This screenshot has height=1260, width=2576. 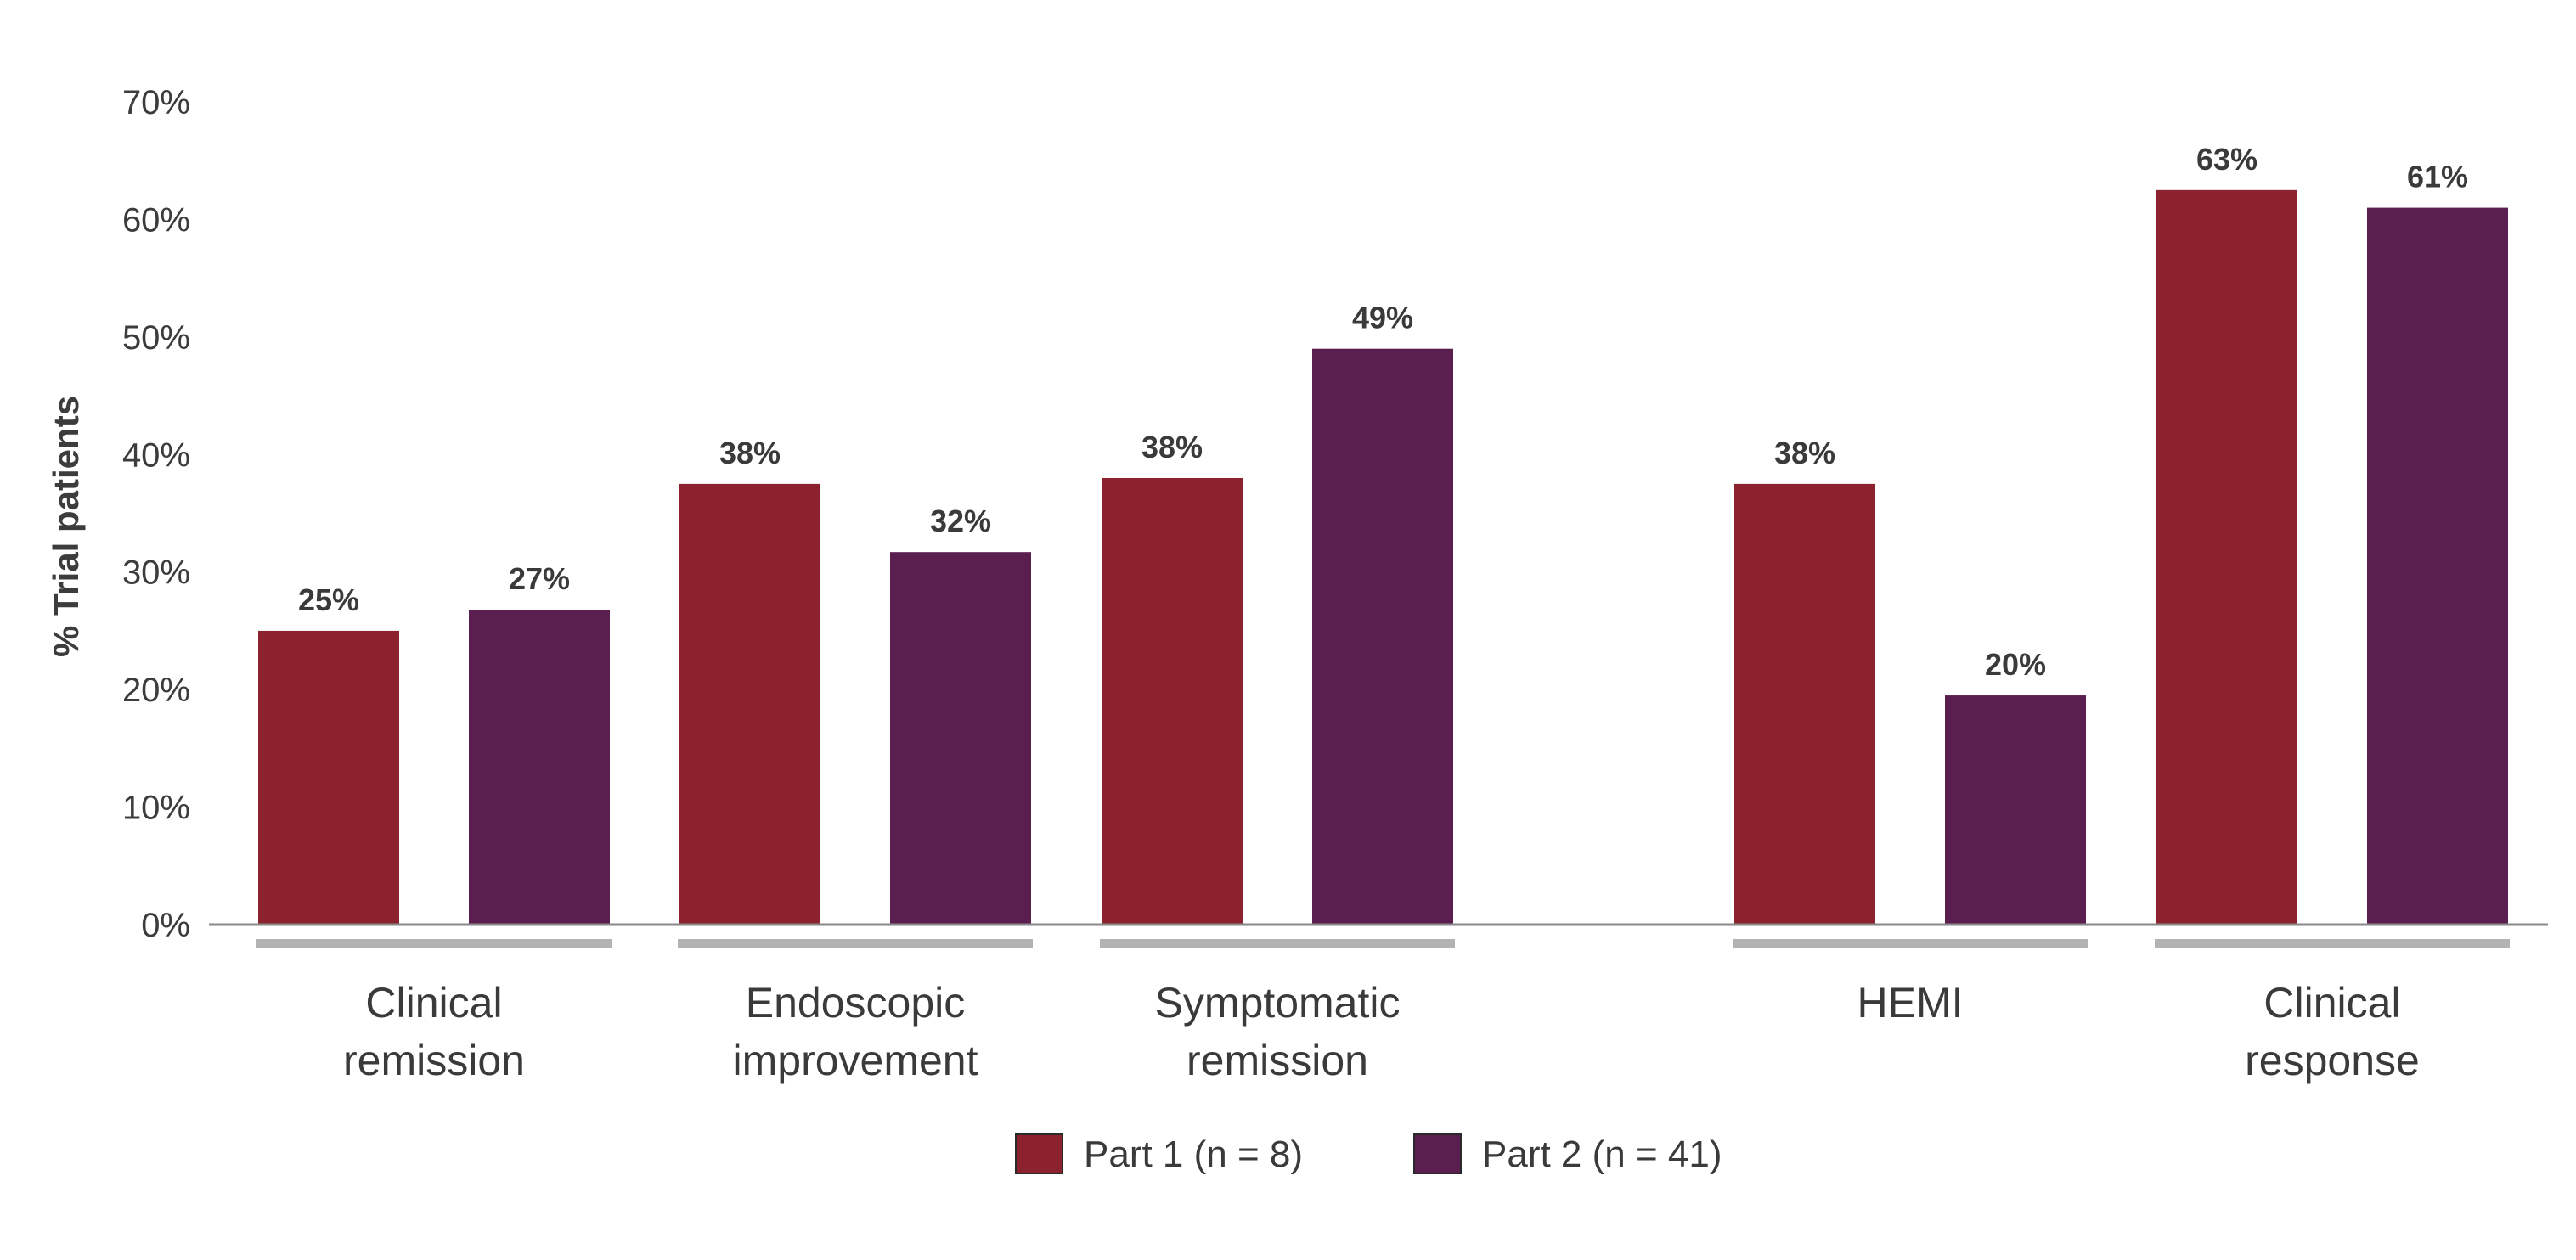 What do you see at coordinates (1193, 1154) in the screenshot?
I see `legend-label-part1: Part 1 (n = 8)` at bounding box center [1193, 1154].